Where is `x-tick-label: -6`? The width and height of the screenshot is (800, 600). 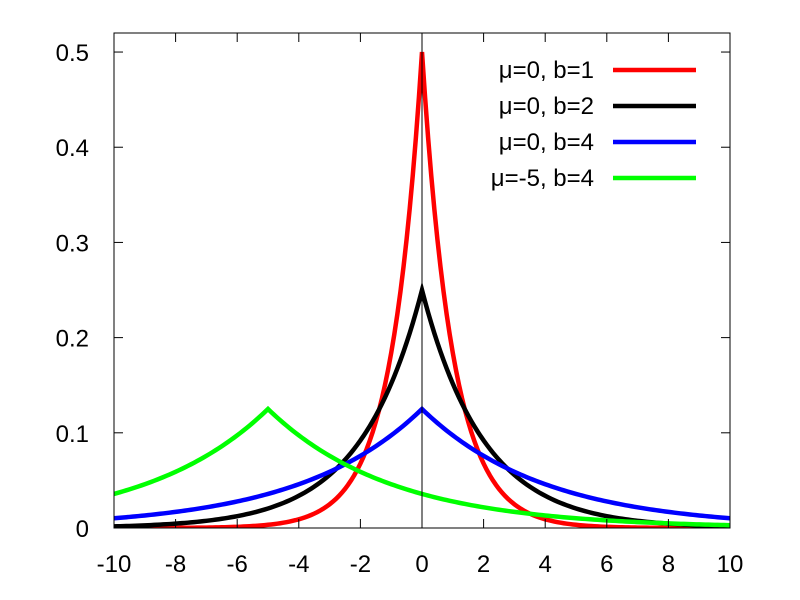
x-tick-label: -6 is located at coordinates (237, 564).